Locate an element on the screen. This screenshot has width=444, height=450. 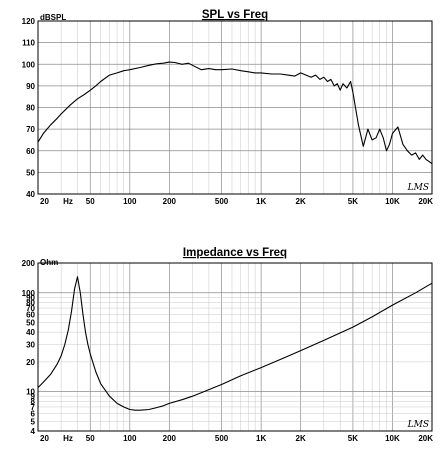
y-tick-label: 8 is located at coordinates (33, 401).